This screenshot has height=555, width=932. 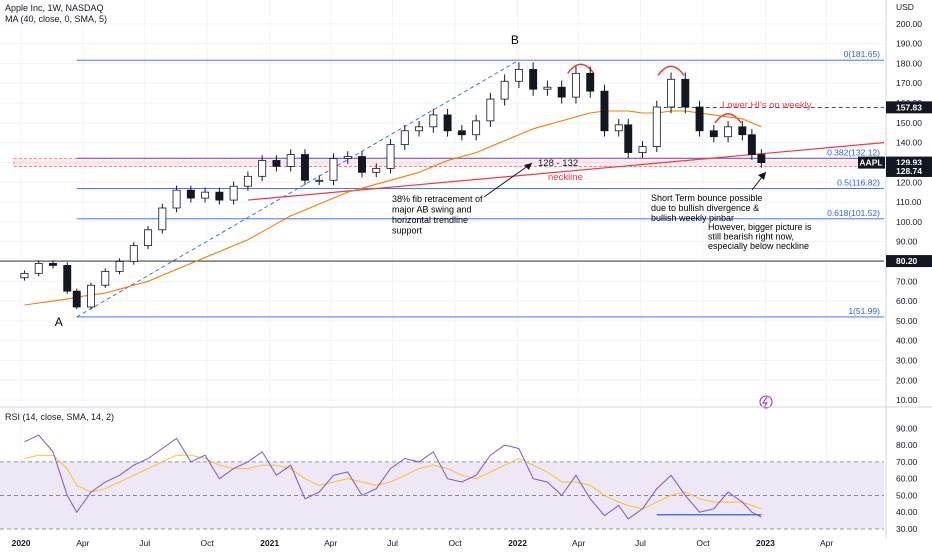 What do you see at coordinates (862, 54) in the screenshot?
I see `fib-label-0: 0(181.65)` at bounding box center [862, 54].